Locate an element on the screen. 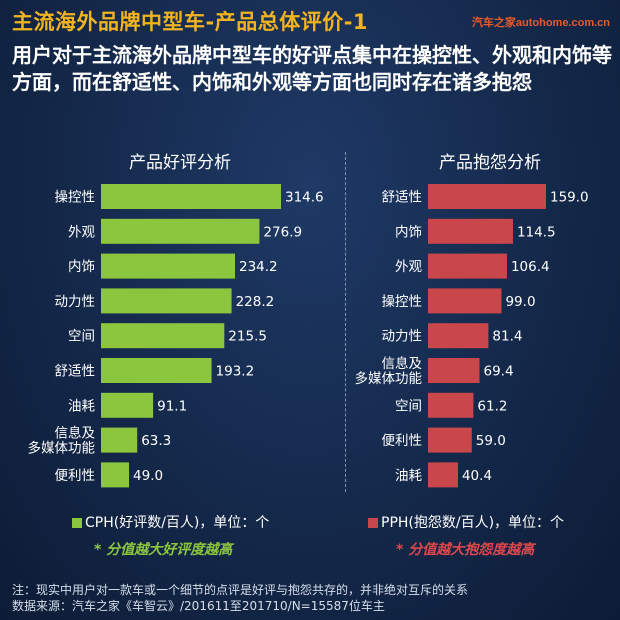 The width and height of the screenshot is (620, 620). footnote-line: 注：现实中用户对一款车或一个细节的点评是好评与抱怨共存的，并非绝对互斥的关系 is located at coordinates (240, 590).